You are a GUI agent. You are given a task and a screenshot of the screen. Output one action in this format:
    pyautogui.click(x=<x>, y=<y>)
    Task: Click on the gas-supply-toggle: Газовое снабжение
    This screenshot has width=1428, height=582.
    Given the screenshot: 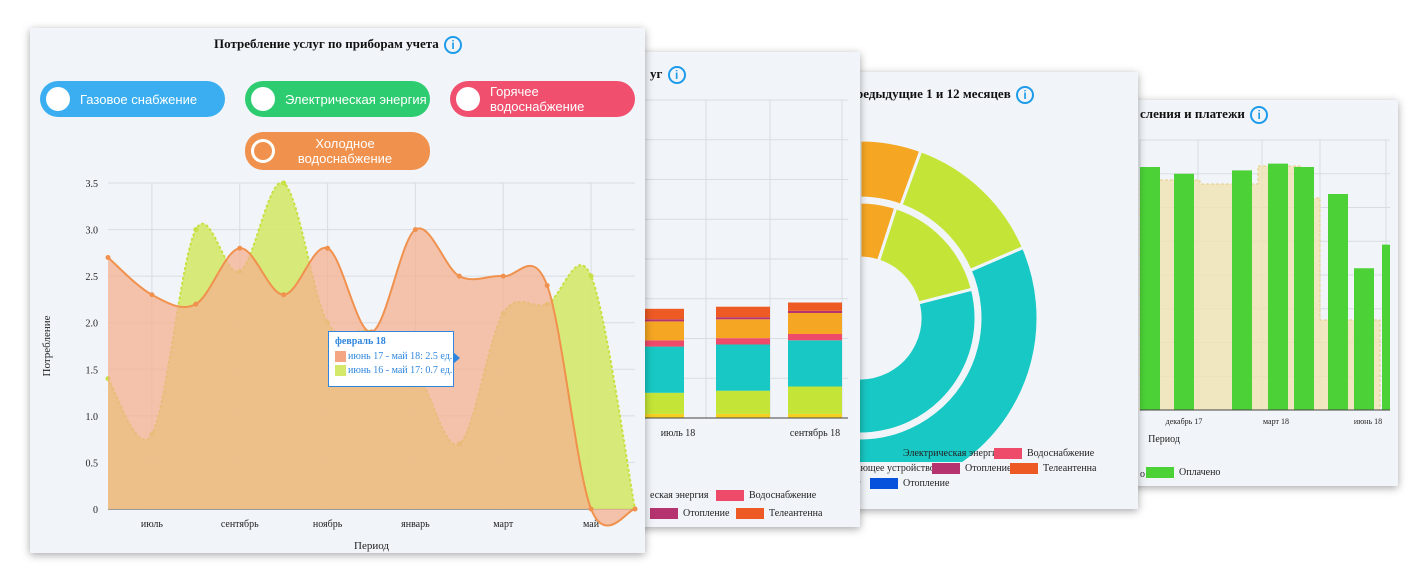 What is the action you would take?
    pyautogui.click(x=132, y=99)
    